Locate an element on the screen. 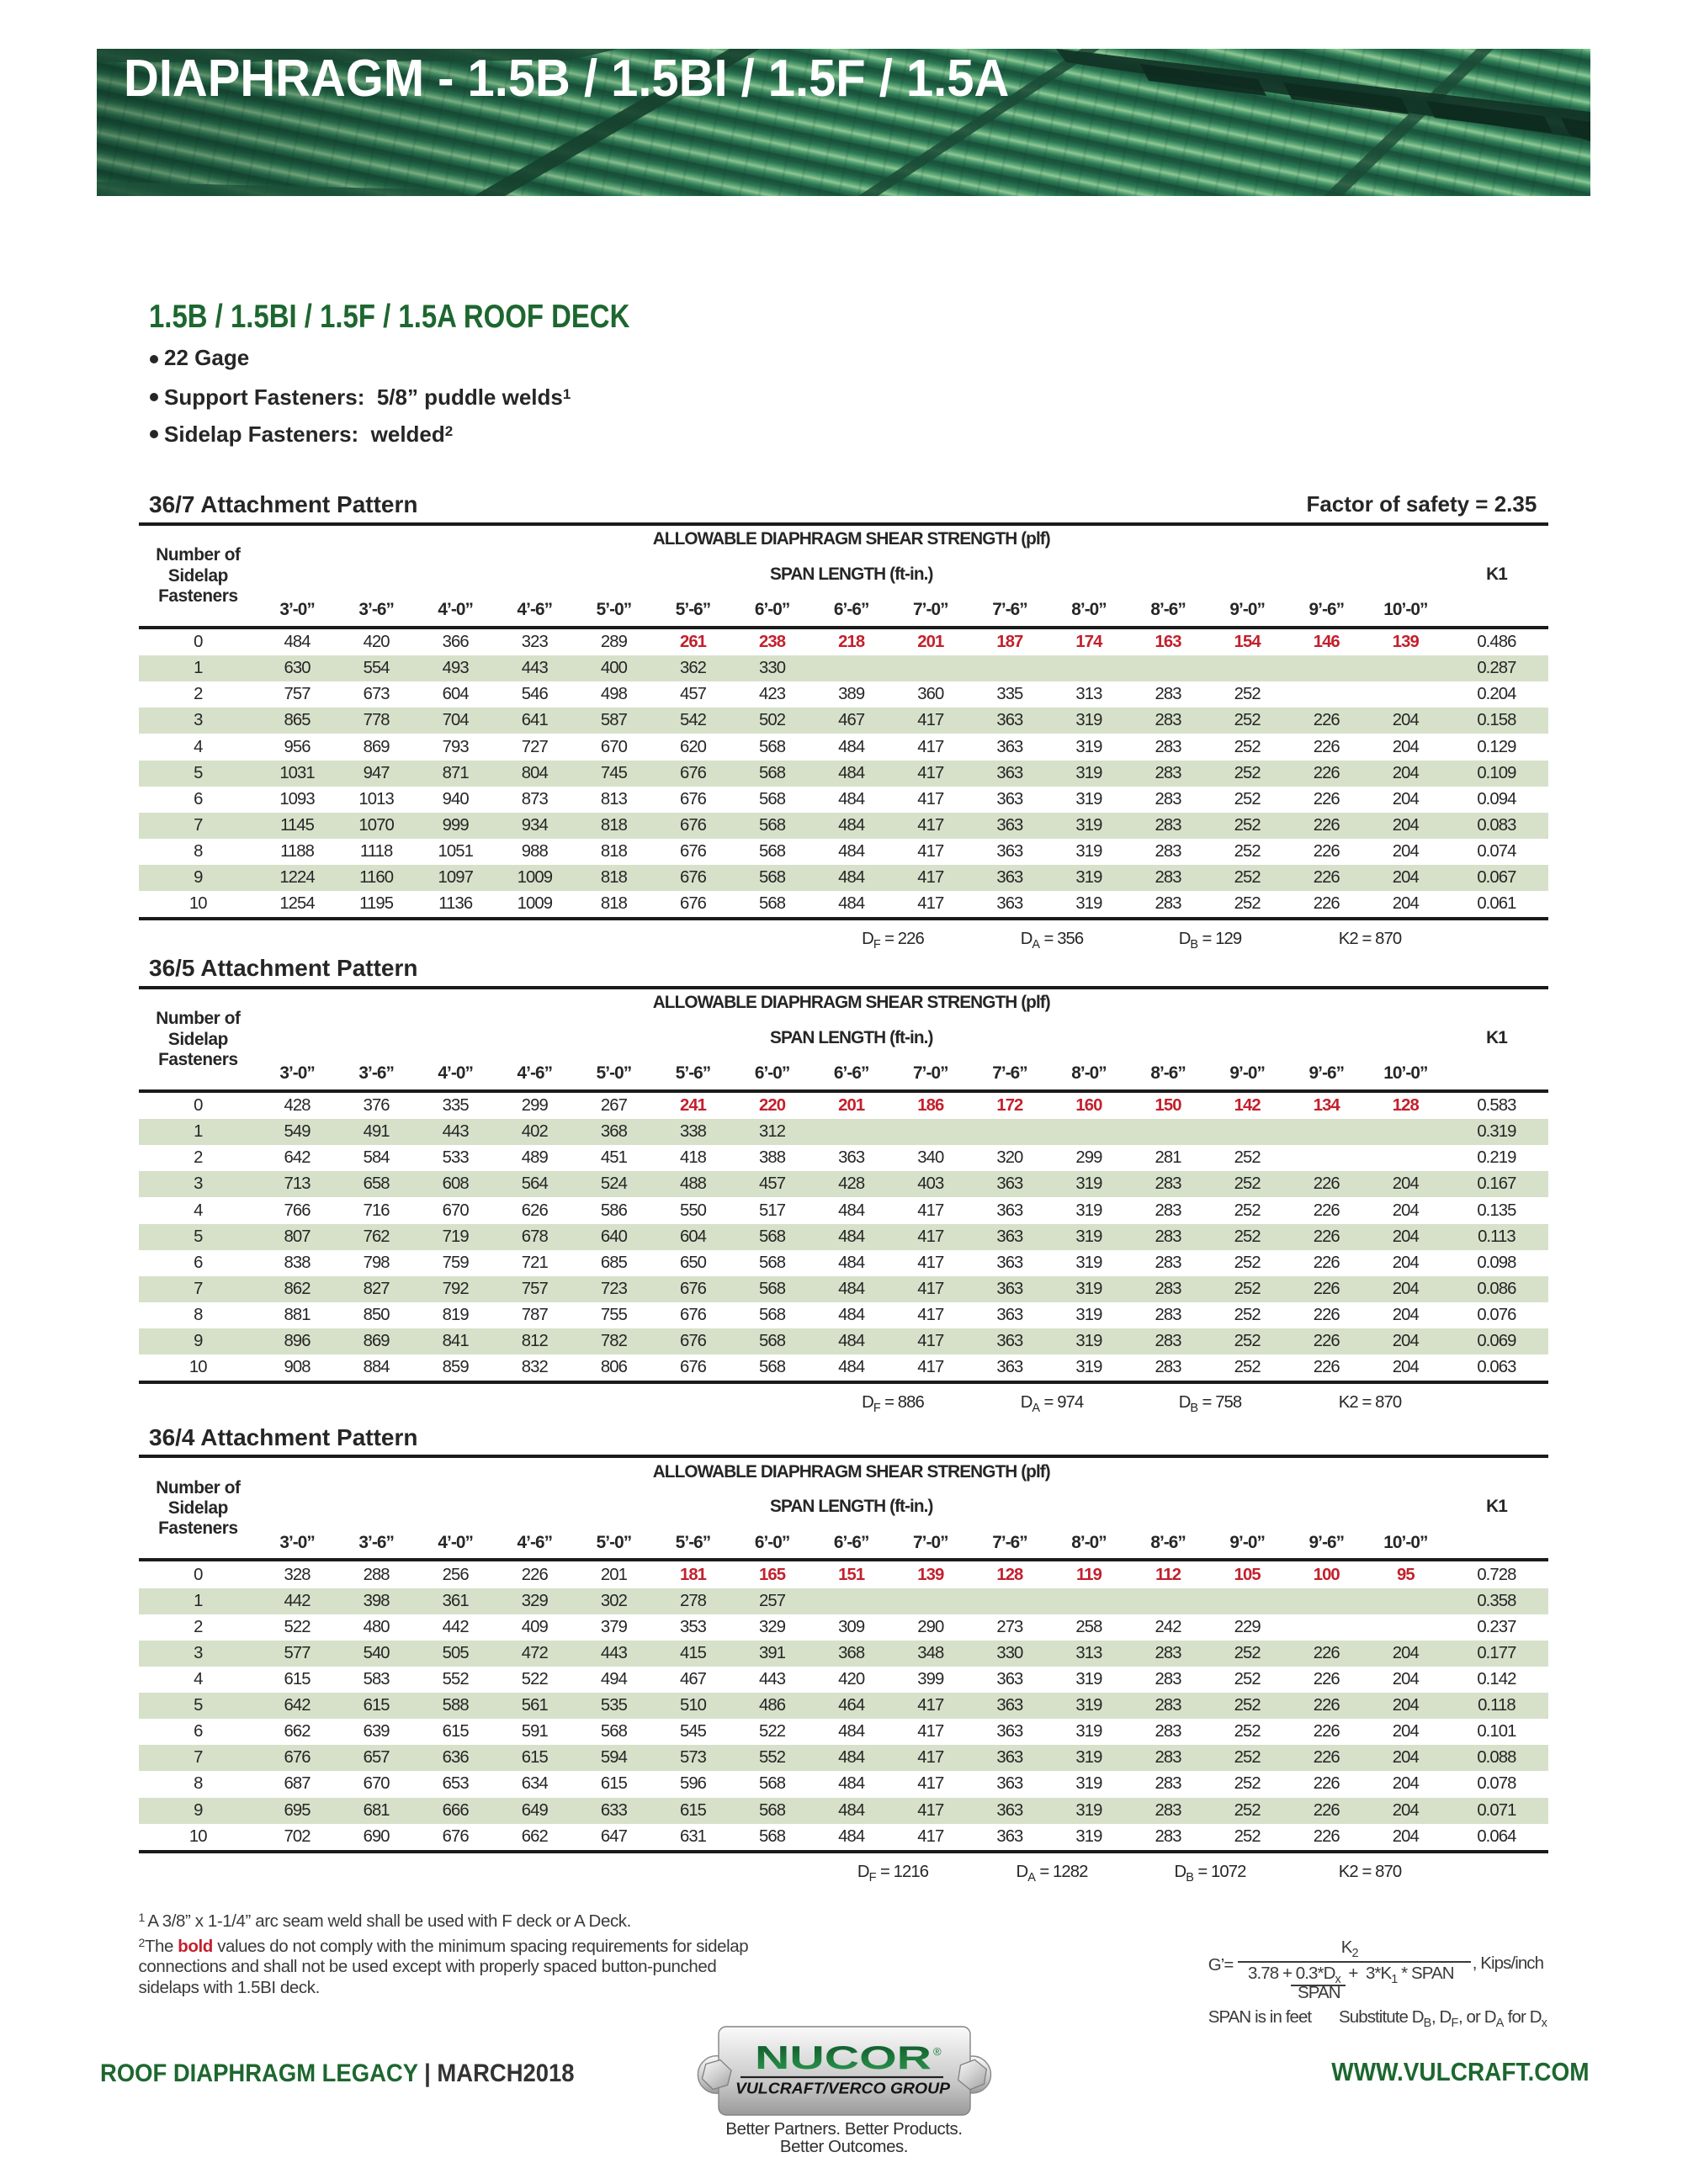 This screenshot has width=1688, height=2184. svg-text: VULCRAFT/VERCO GROUP is located at coordinates (843, 2088).